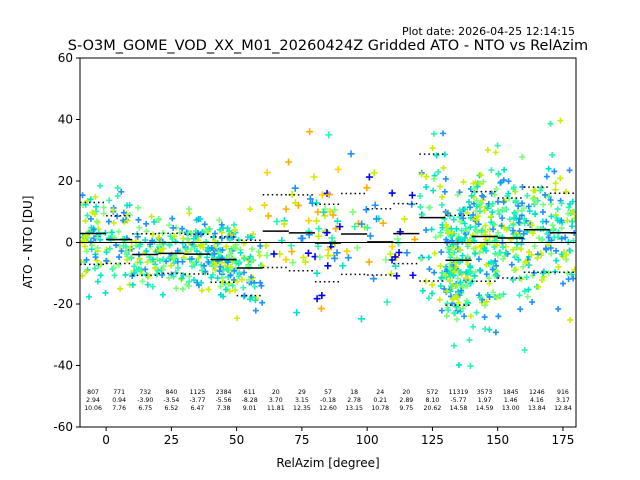  What do you see at coordinates (367, 440) in the screenshot?
I see `x-tick-label: 100` at bounding box center [367, 440].